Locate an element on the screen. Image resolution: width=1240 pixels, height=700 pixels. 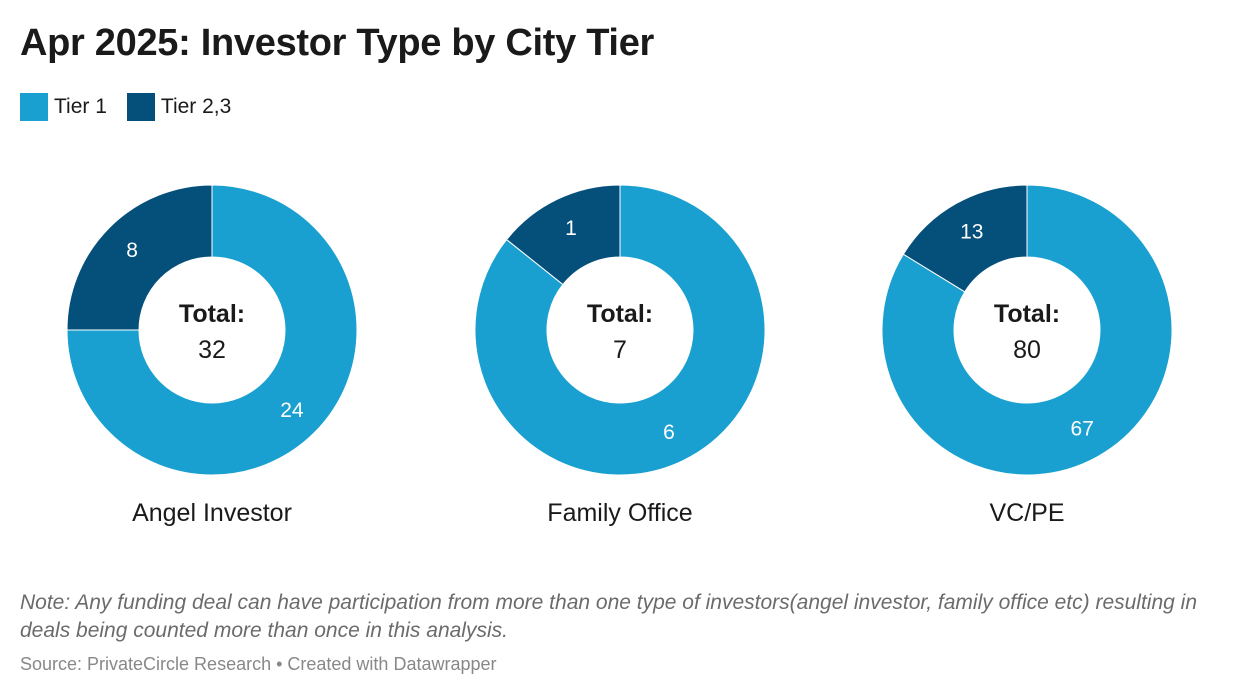
vc-pe-slice-tier1 is located at coordinates (1027, 330).